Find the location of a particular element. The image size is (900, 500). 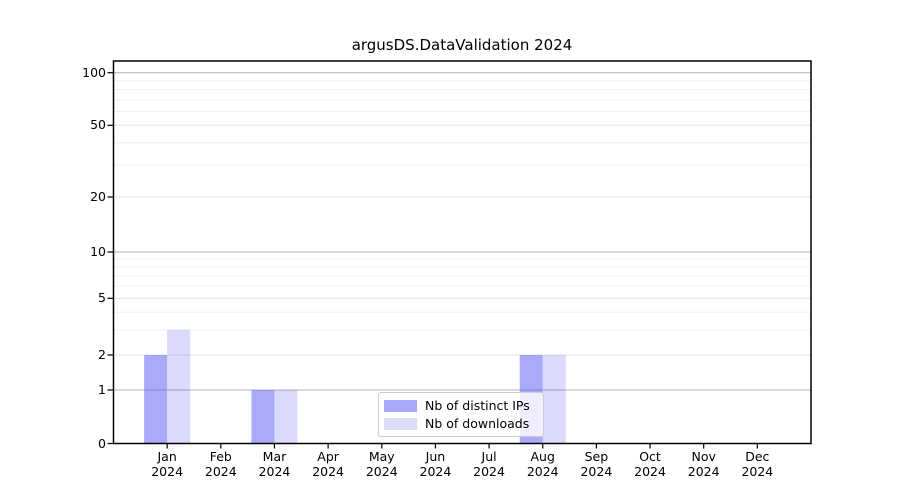

y-tick-label: 0 is located at coordinates (102, 443).